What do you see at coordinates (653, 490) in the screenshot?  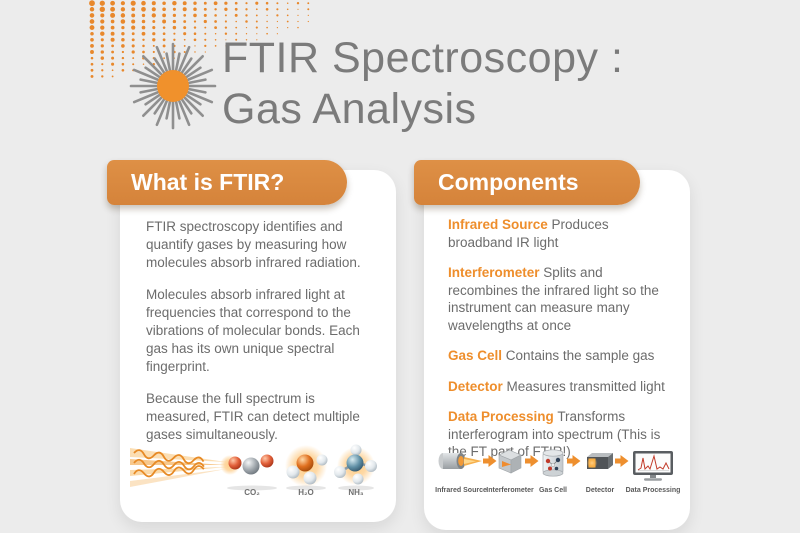 I see `flow-label-data-processing: Data Processing` at bounding box center [653, 490].